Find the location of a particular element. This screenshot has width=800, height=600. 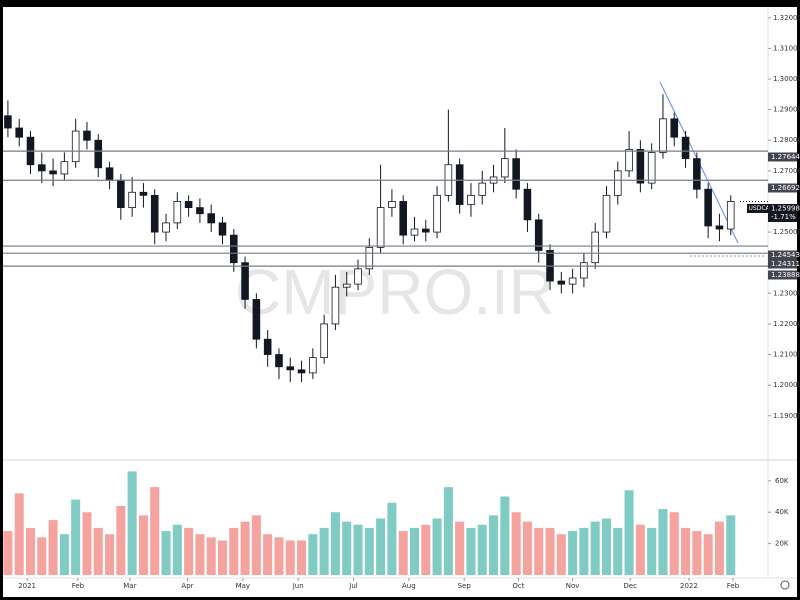

level-label: 1.26692 is located at coordinates (785, 188).